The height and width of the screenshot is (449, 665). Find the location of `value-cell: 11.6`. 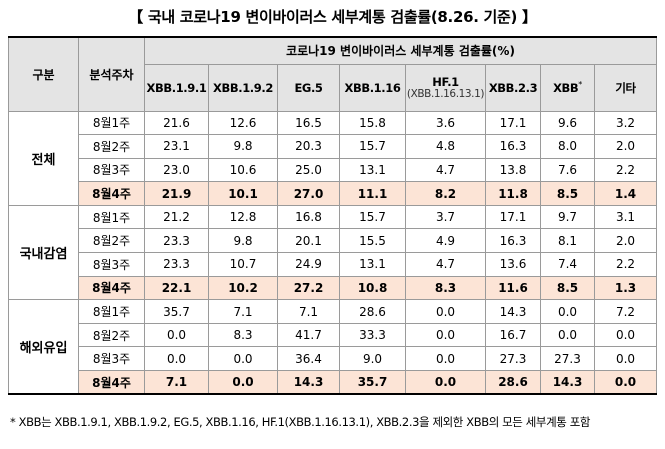

value-cell: 11.6 is located at coordinates (513, 288).